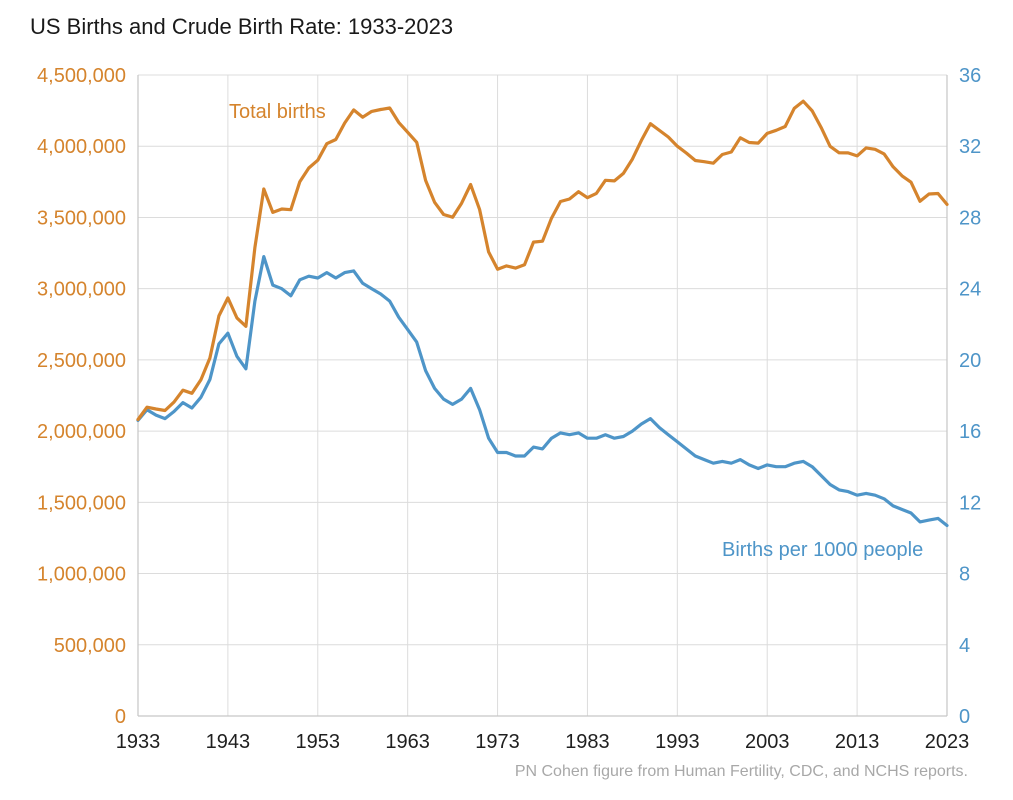 This screenshot has height=800, width=1013. I want to click on total-births-series-label: Total births, so click(277, 112).